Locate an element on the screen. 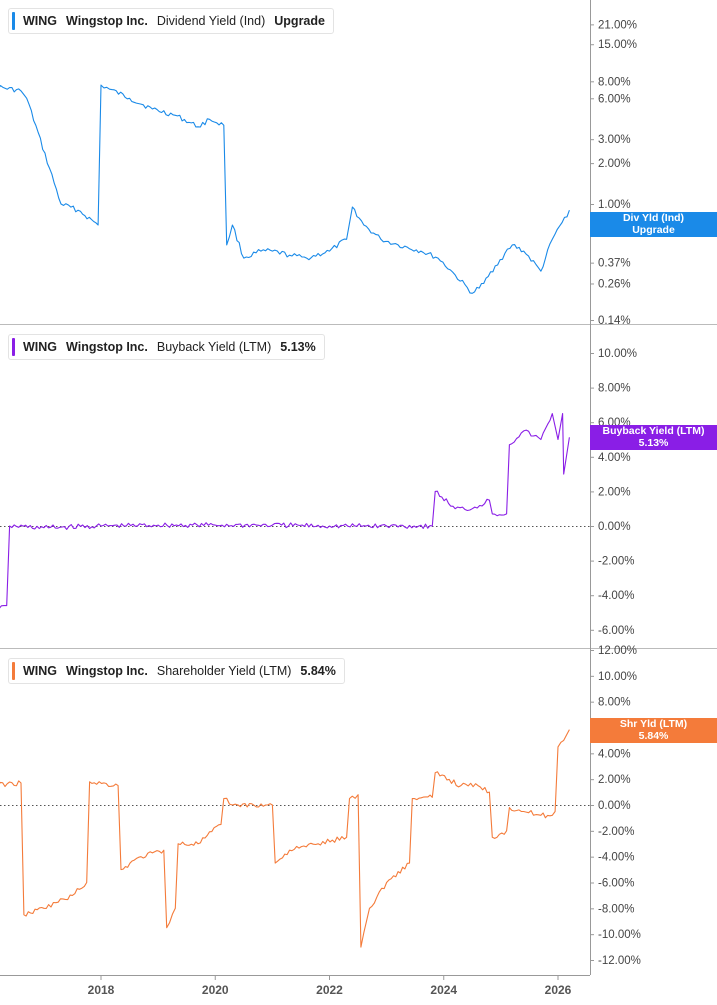  legend-swatch-buyback is located at coordinates (13, 347).